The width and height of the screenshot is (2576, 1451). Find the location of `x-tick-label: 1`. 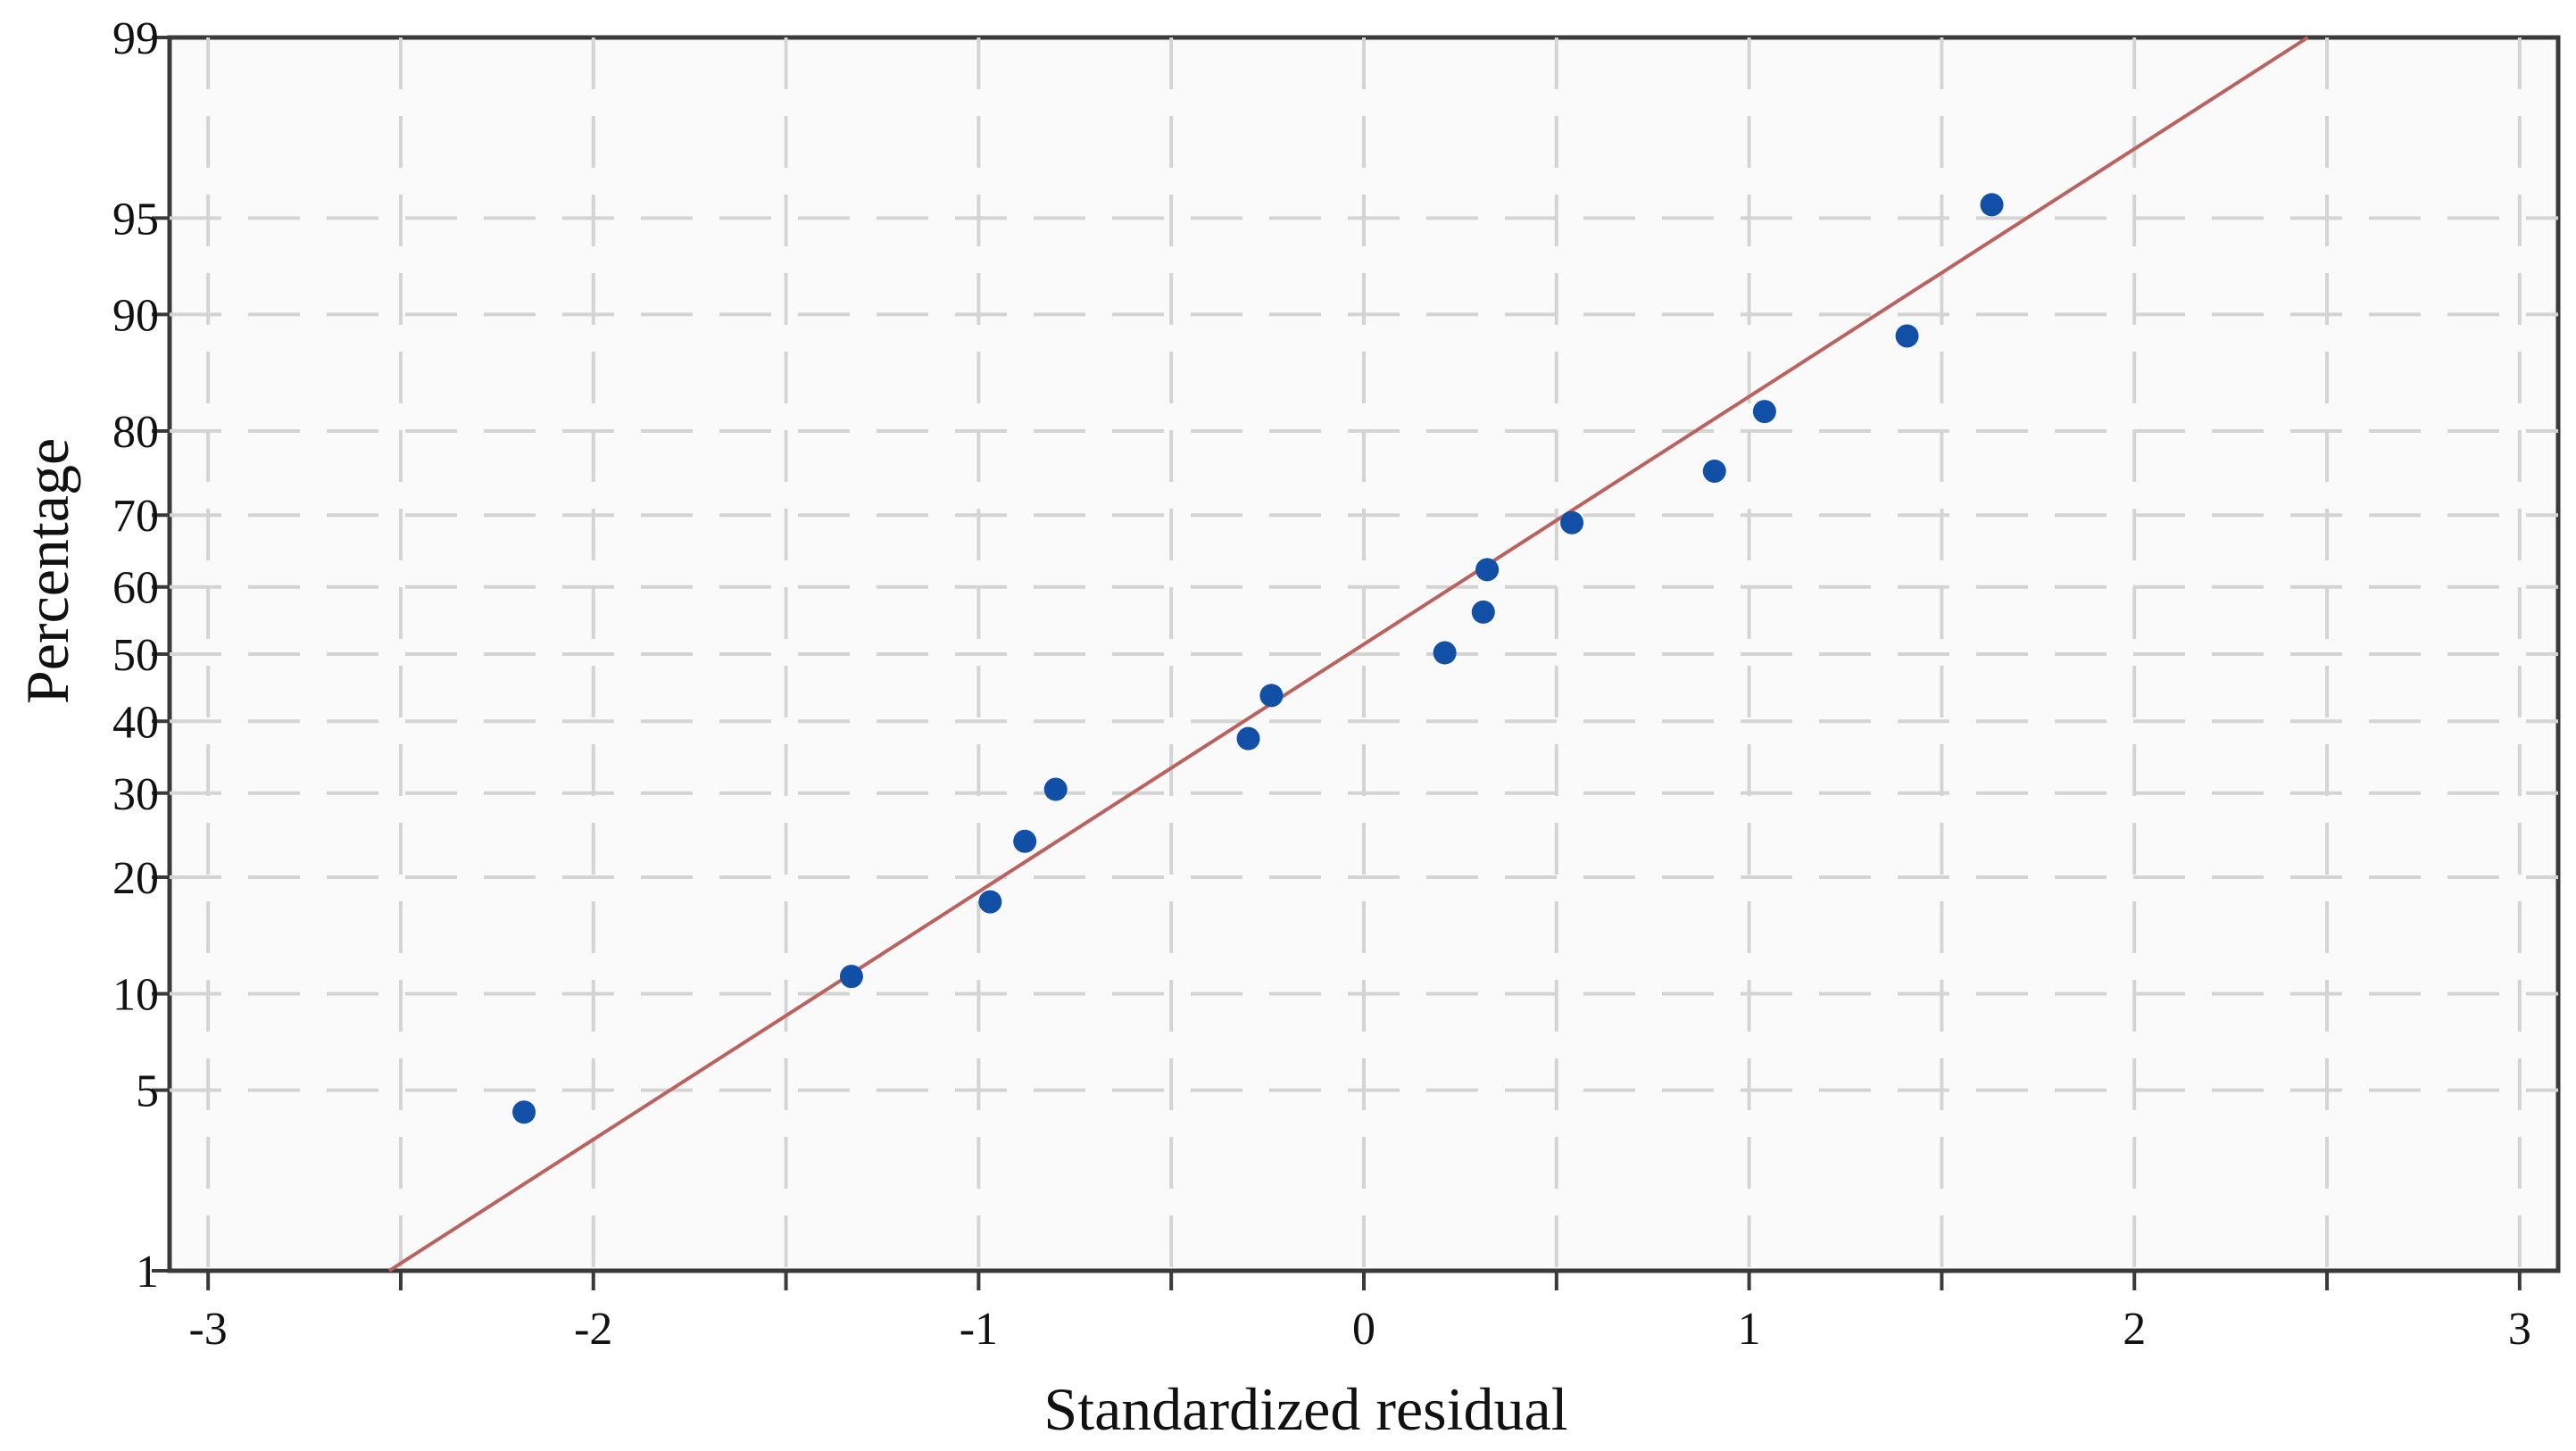

x-tick-label: 1 is located at coordinates (1750, 1329).